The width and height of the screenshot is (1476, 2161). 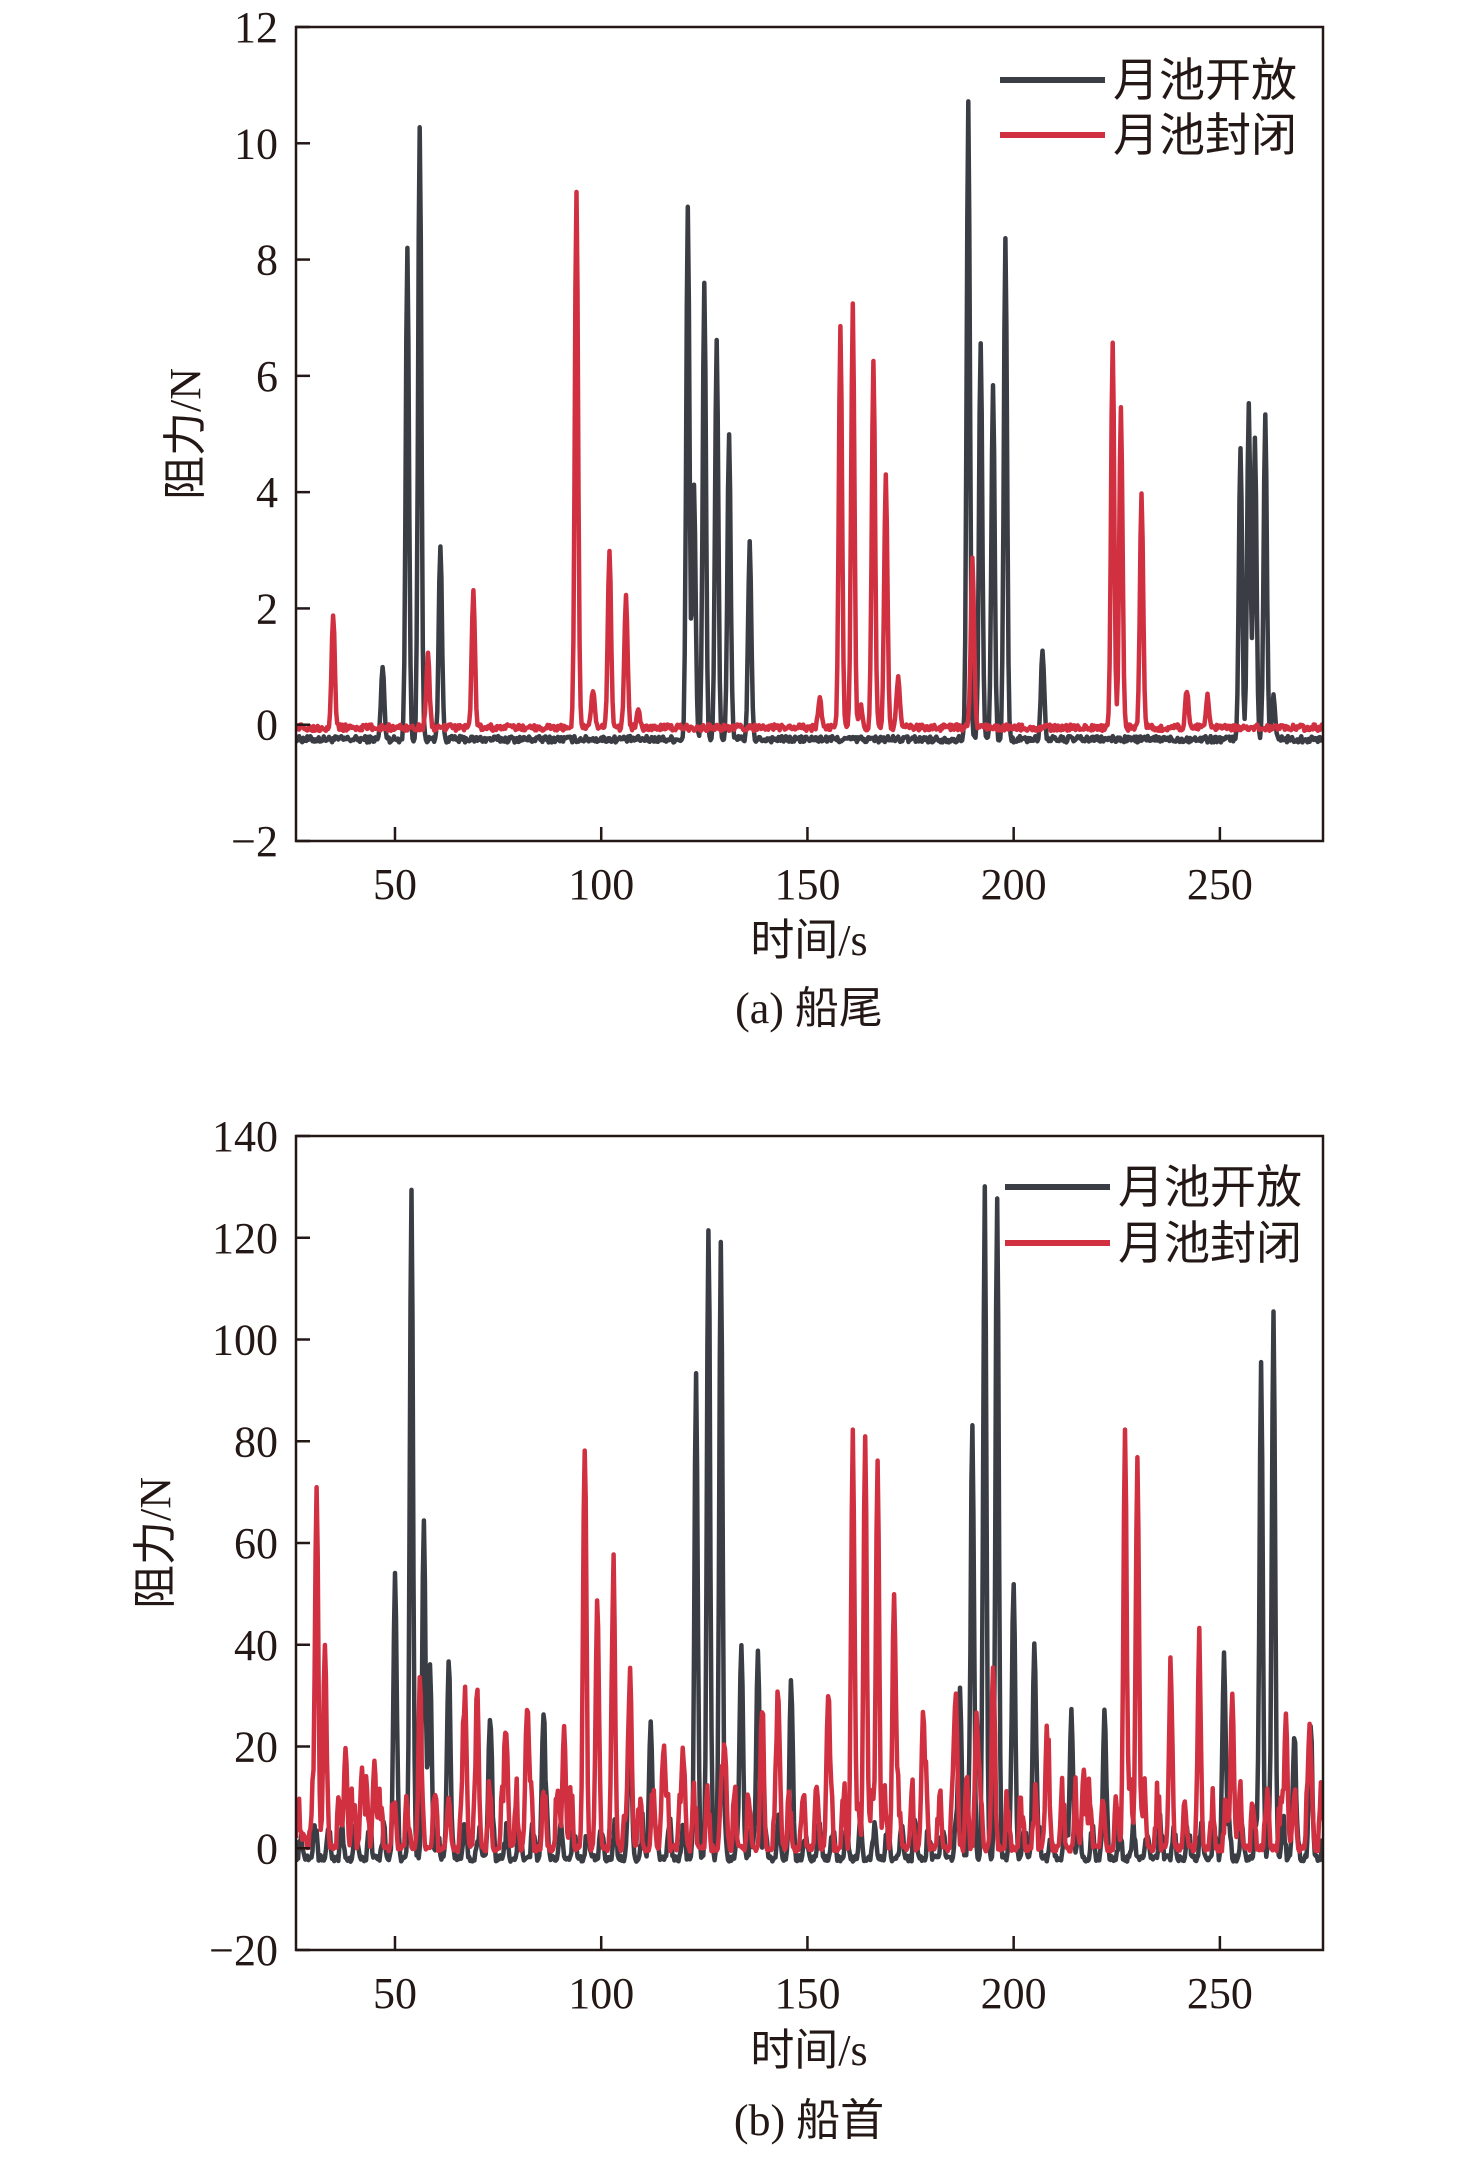 I want to click on y-axis-label-a: 阻力/N, so click(x=185, y=434).